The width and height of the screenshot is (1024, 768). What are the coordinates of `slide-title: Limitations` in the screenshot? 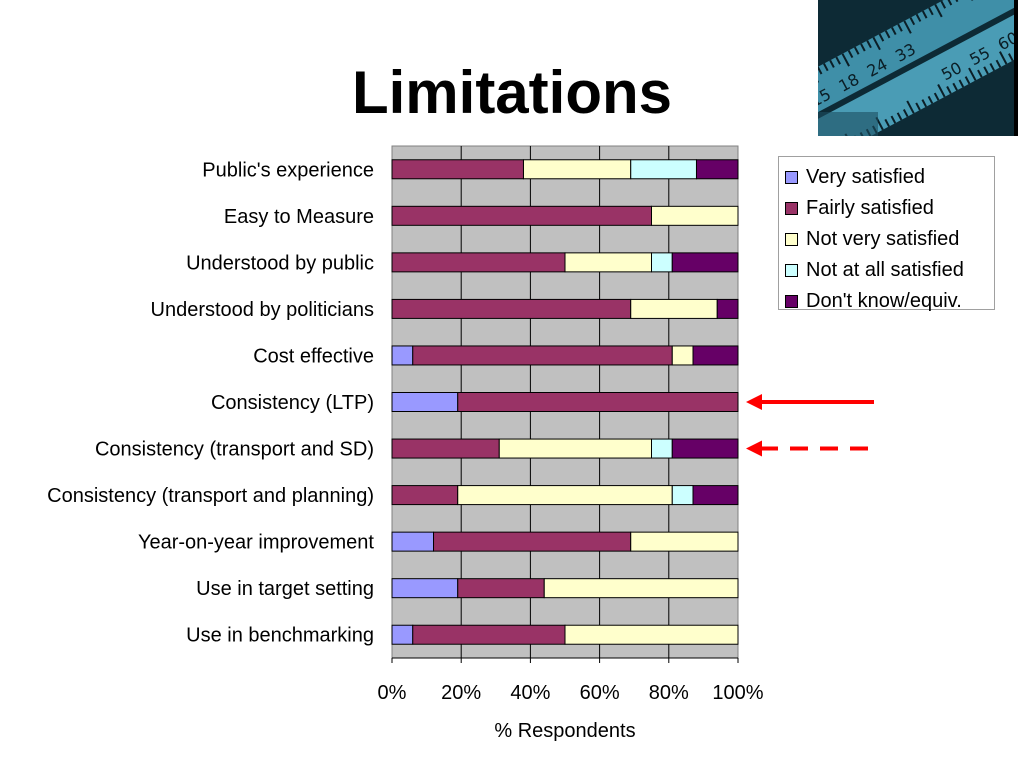 It's located at (511, 92).